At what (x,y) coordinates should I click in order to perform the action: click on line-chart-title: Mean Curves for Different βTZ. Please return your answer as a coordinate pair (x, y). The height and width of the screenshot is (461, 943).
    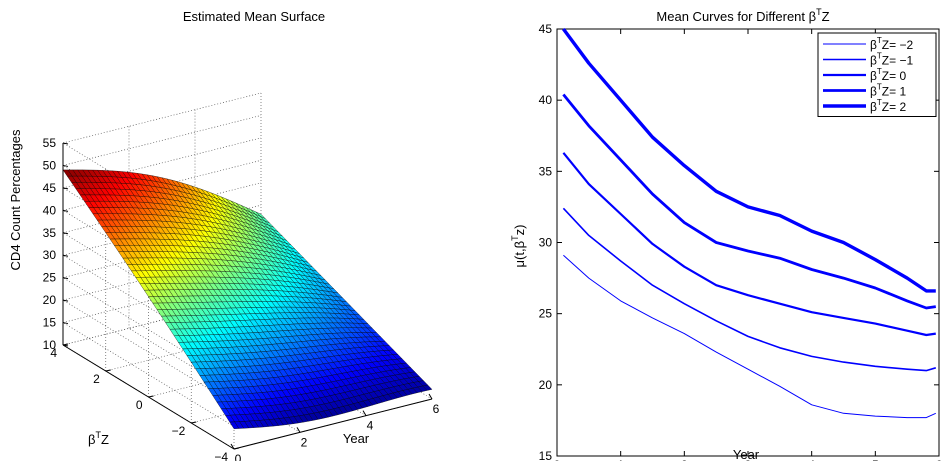
    Looking at the image, I should click on (742, 15).